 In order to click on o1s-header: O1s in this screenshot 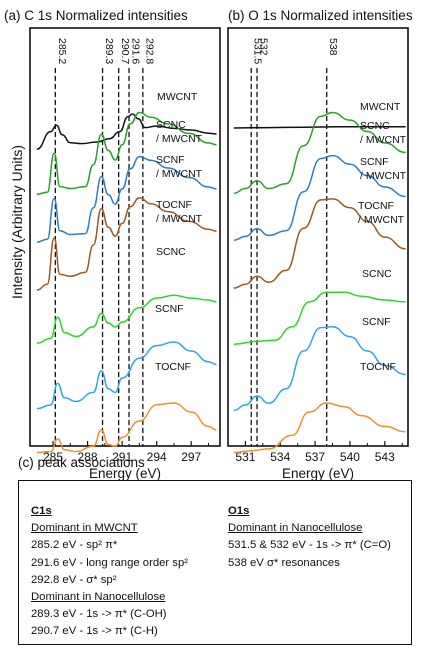, I will do `click(239, 511)`.